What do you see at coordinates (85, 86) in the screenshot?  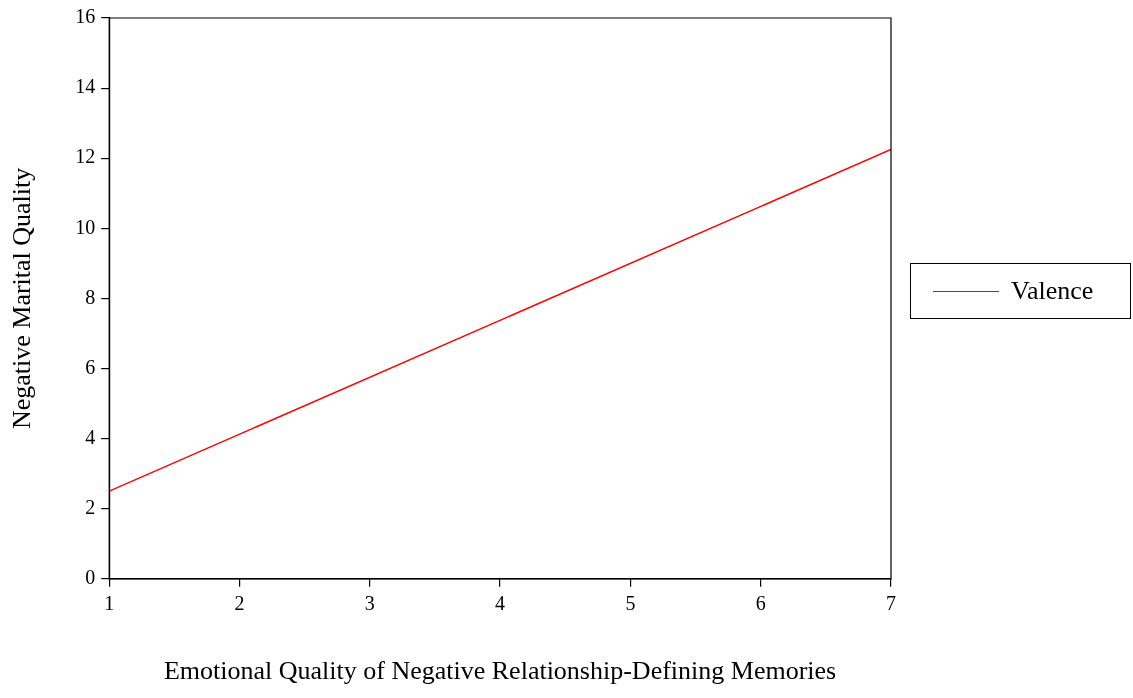 I see `y-tick-label: 14` at bounding box center [85, 86].